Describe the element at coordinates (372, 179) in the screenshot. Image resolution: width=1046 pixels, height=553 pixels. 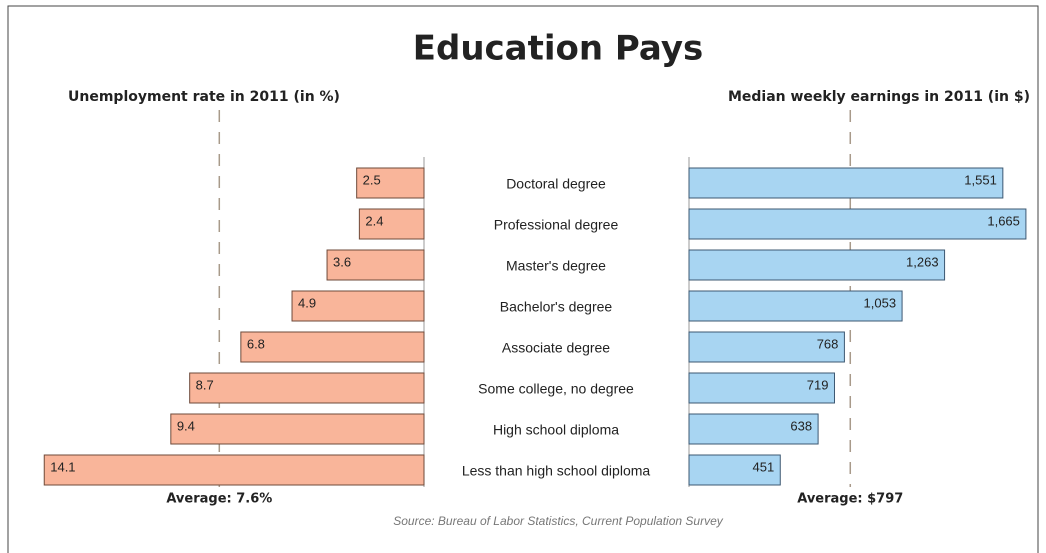
I see `value-label: 2.5` at that location.